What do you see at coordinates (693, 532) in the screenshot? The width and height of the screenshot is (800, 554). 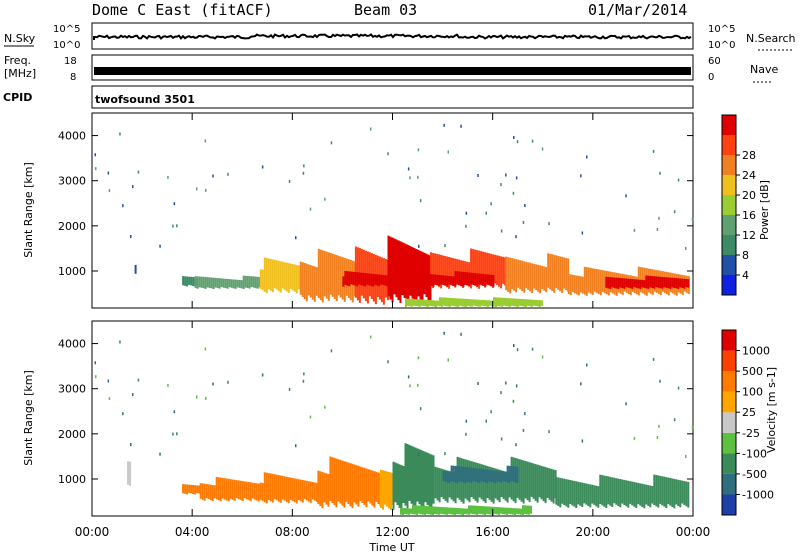 I see `x-tick-label: 00:00` at bounding box center [693, 532].